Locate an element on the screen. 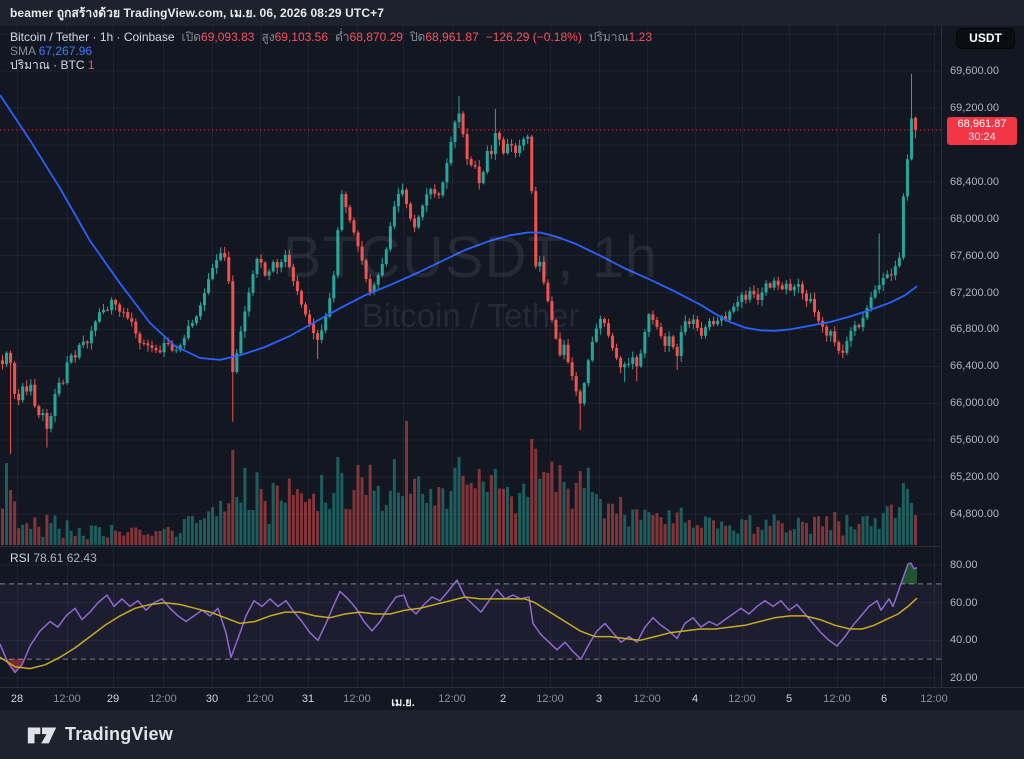 This screenshot has width=1024, height=759. volume-label: ปริมาณ is located at coordinates (608, 37).